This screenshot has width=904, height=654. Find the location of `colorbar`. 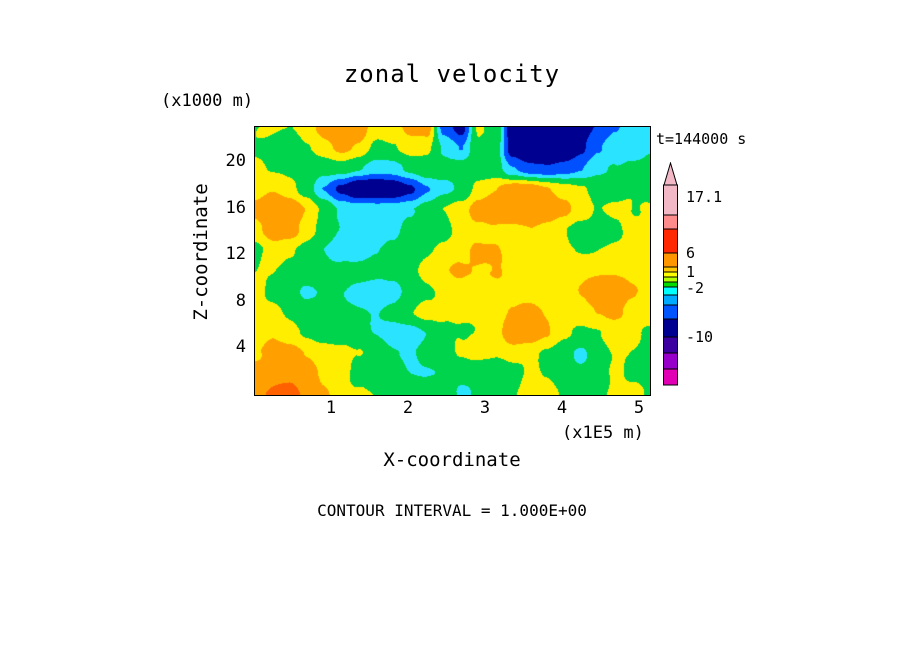

colorbar is located at coordinates (670, 274).